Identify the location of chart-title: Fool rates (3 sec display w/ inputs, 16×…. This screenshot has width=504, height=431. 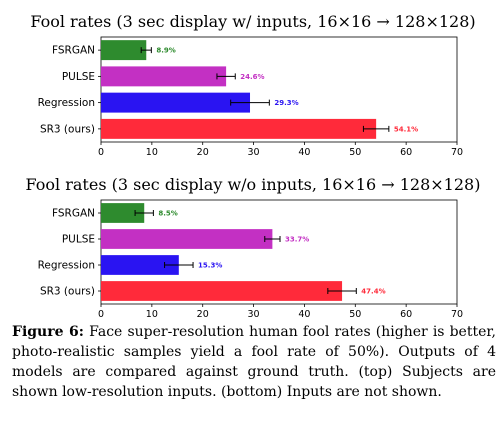
(252, 21).